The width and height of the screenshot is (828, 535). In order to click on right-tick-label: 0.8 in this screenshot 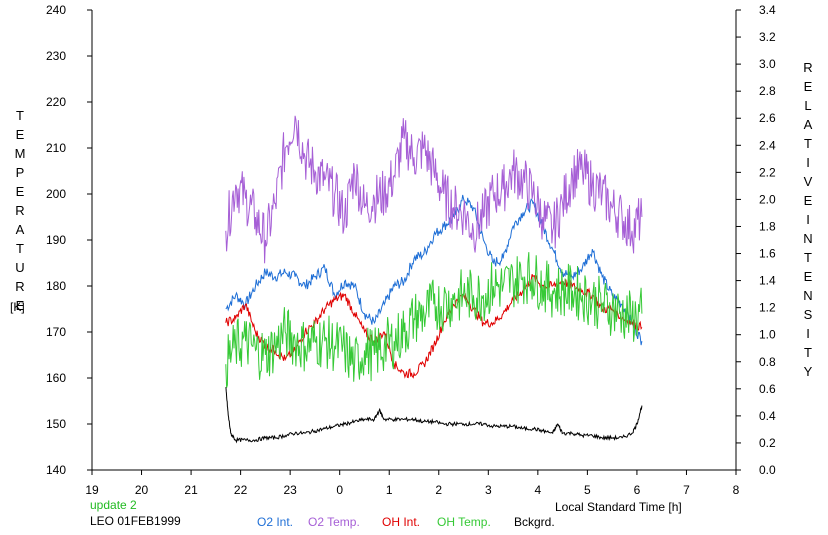, I will do `click(767, 362)`.